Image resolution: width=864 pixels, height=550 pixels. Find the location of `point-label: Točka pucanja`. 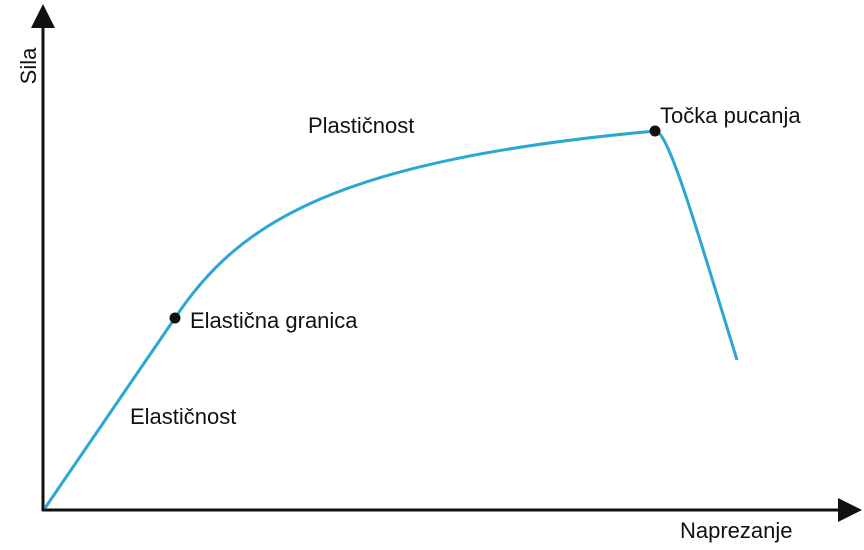

point-label: Točka pucanja is located at coordinates (730, 115).